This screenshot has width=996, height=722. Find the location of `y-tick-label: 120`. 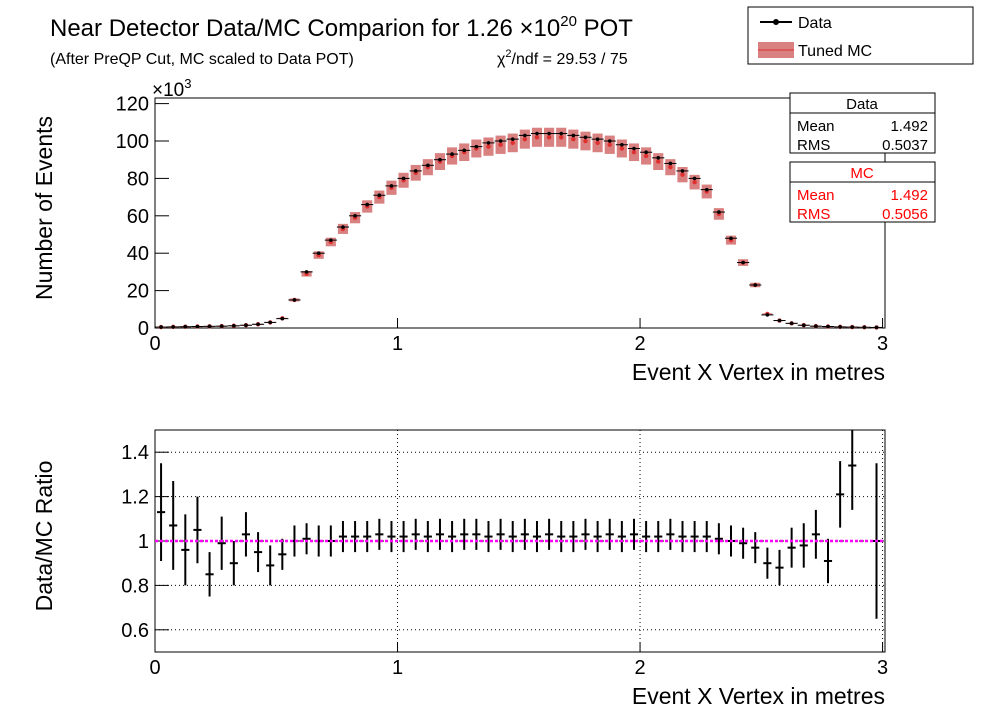

y-tick-label: 120 is located at coordinates (132, 105).